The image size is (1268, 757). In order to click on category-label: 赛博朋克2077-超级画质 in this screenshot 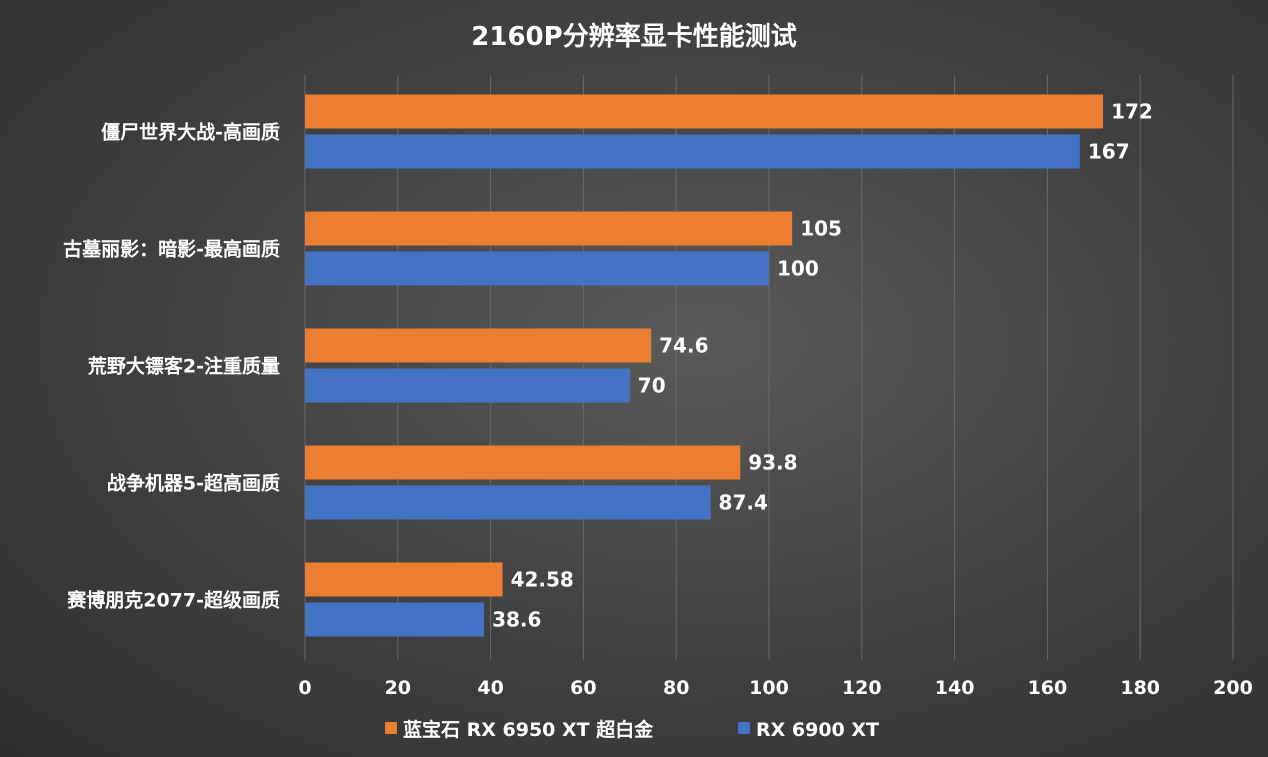, I will do `click(173, 600)`.